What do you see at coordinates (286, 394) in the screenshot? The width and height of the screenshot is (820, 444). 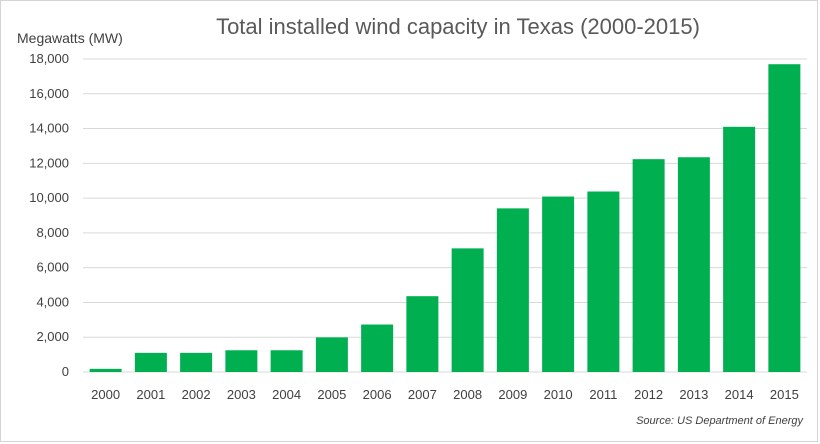 I see `x-tick-label: 2004` at bounding box center [286, 394].